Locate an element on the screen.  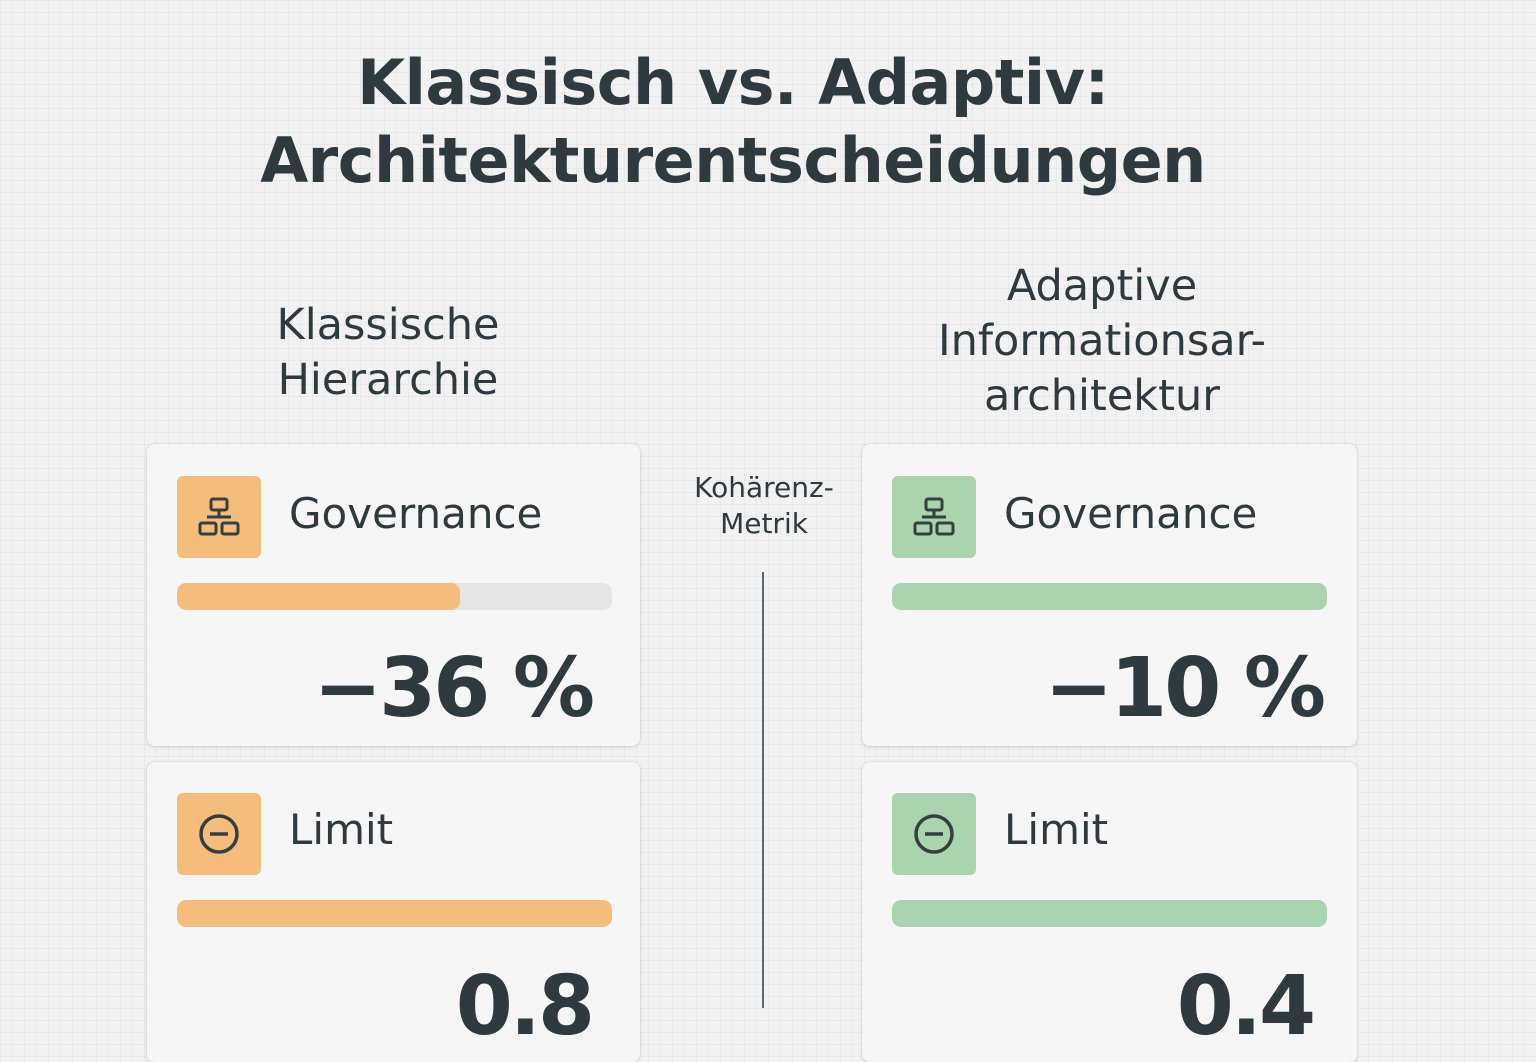
limit-card-classic: Limit 0.8 is located at coordinates (393, 912).